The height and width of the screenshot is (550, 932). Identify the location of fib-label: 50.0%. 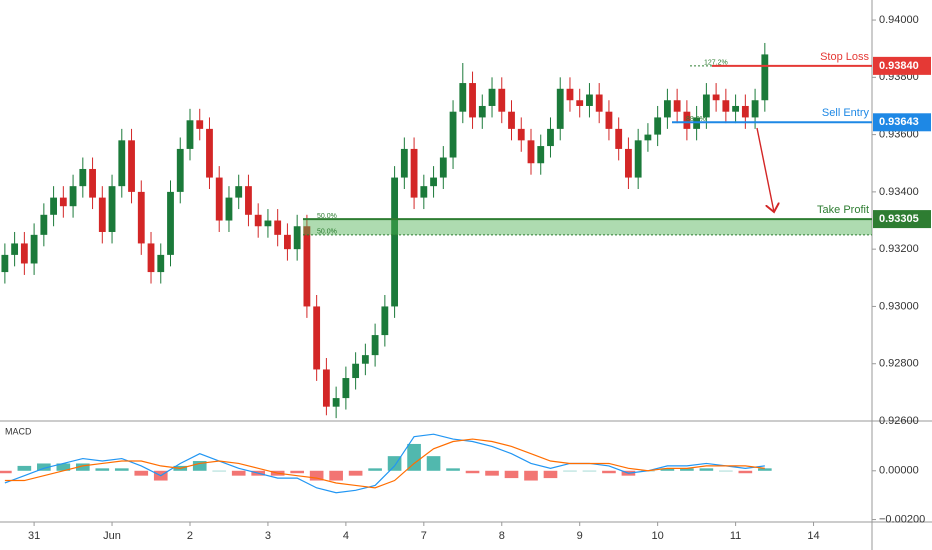
(327, 232).